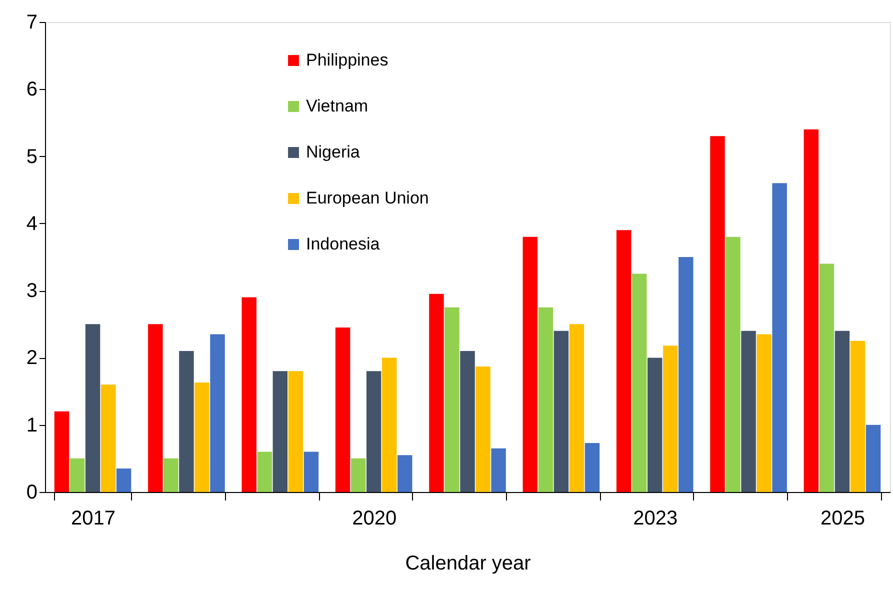  Describe the element at coordinates (333, 152) in the screenshot. I see `legend-label: Nigeria` at that location.